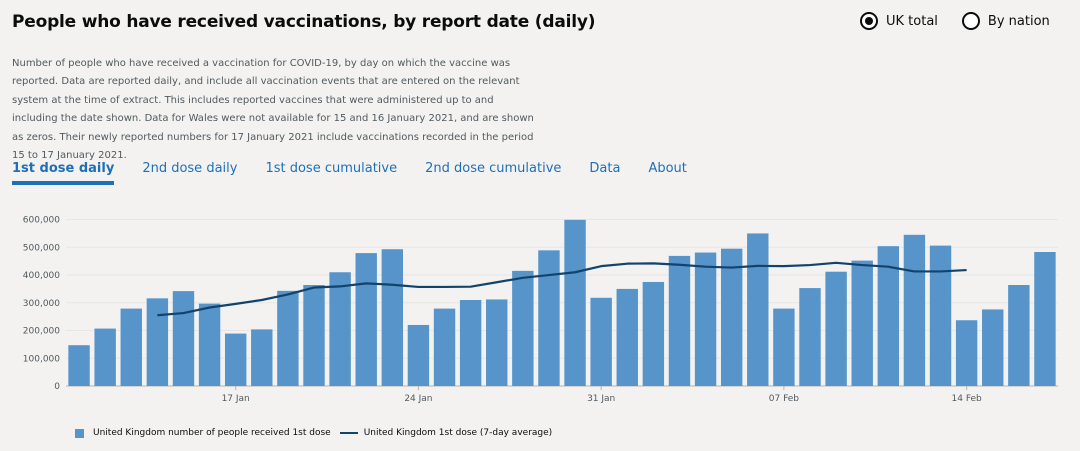 Image resolution: width=1080 pixels, height=451 pixels. I want to click on y-tick-label: 0, so click(57, 387).